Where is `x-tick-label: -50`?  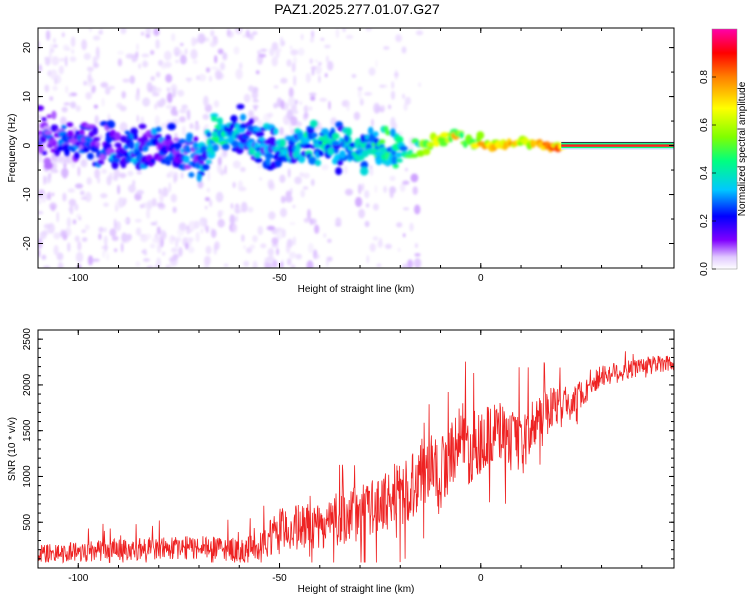
x-tick-label: -50 is located at coordinates (279, 578).